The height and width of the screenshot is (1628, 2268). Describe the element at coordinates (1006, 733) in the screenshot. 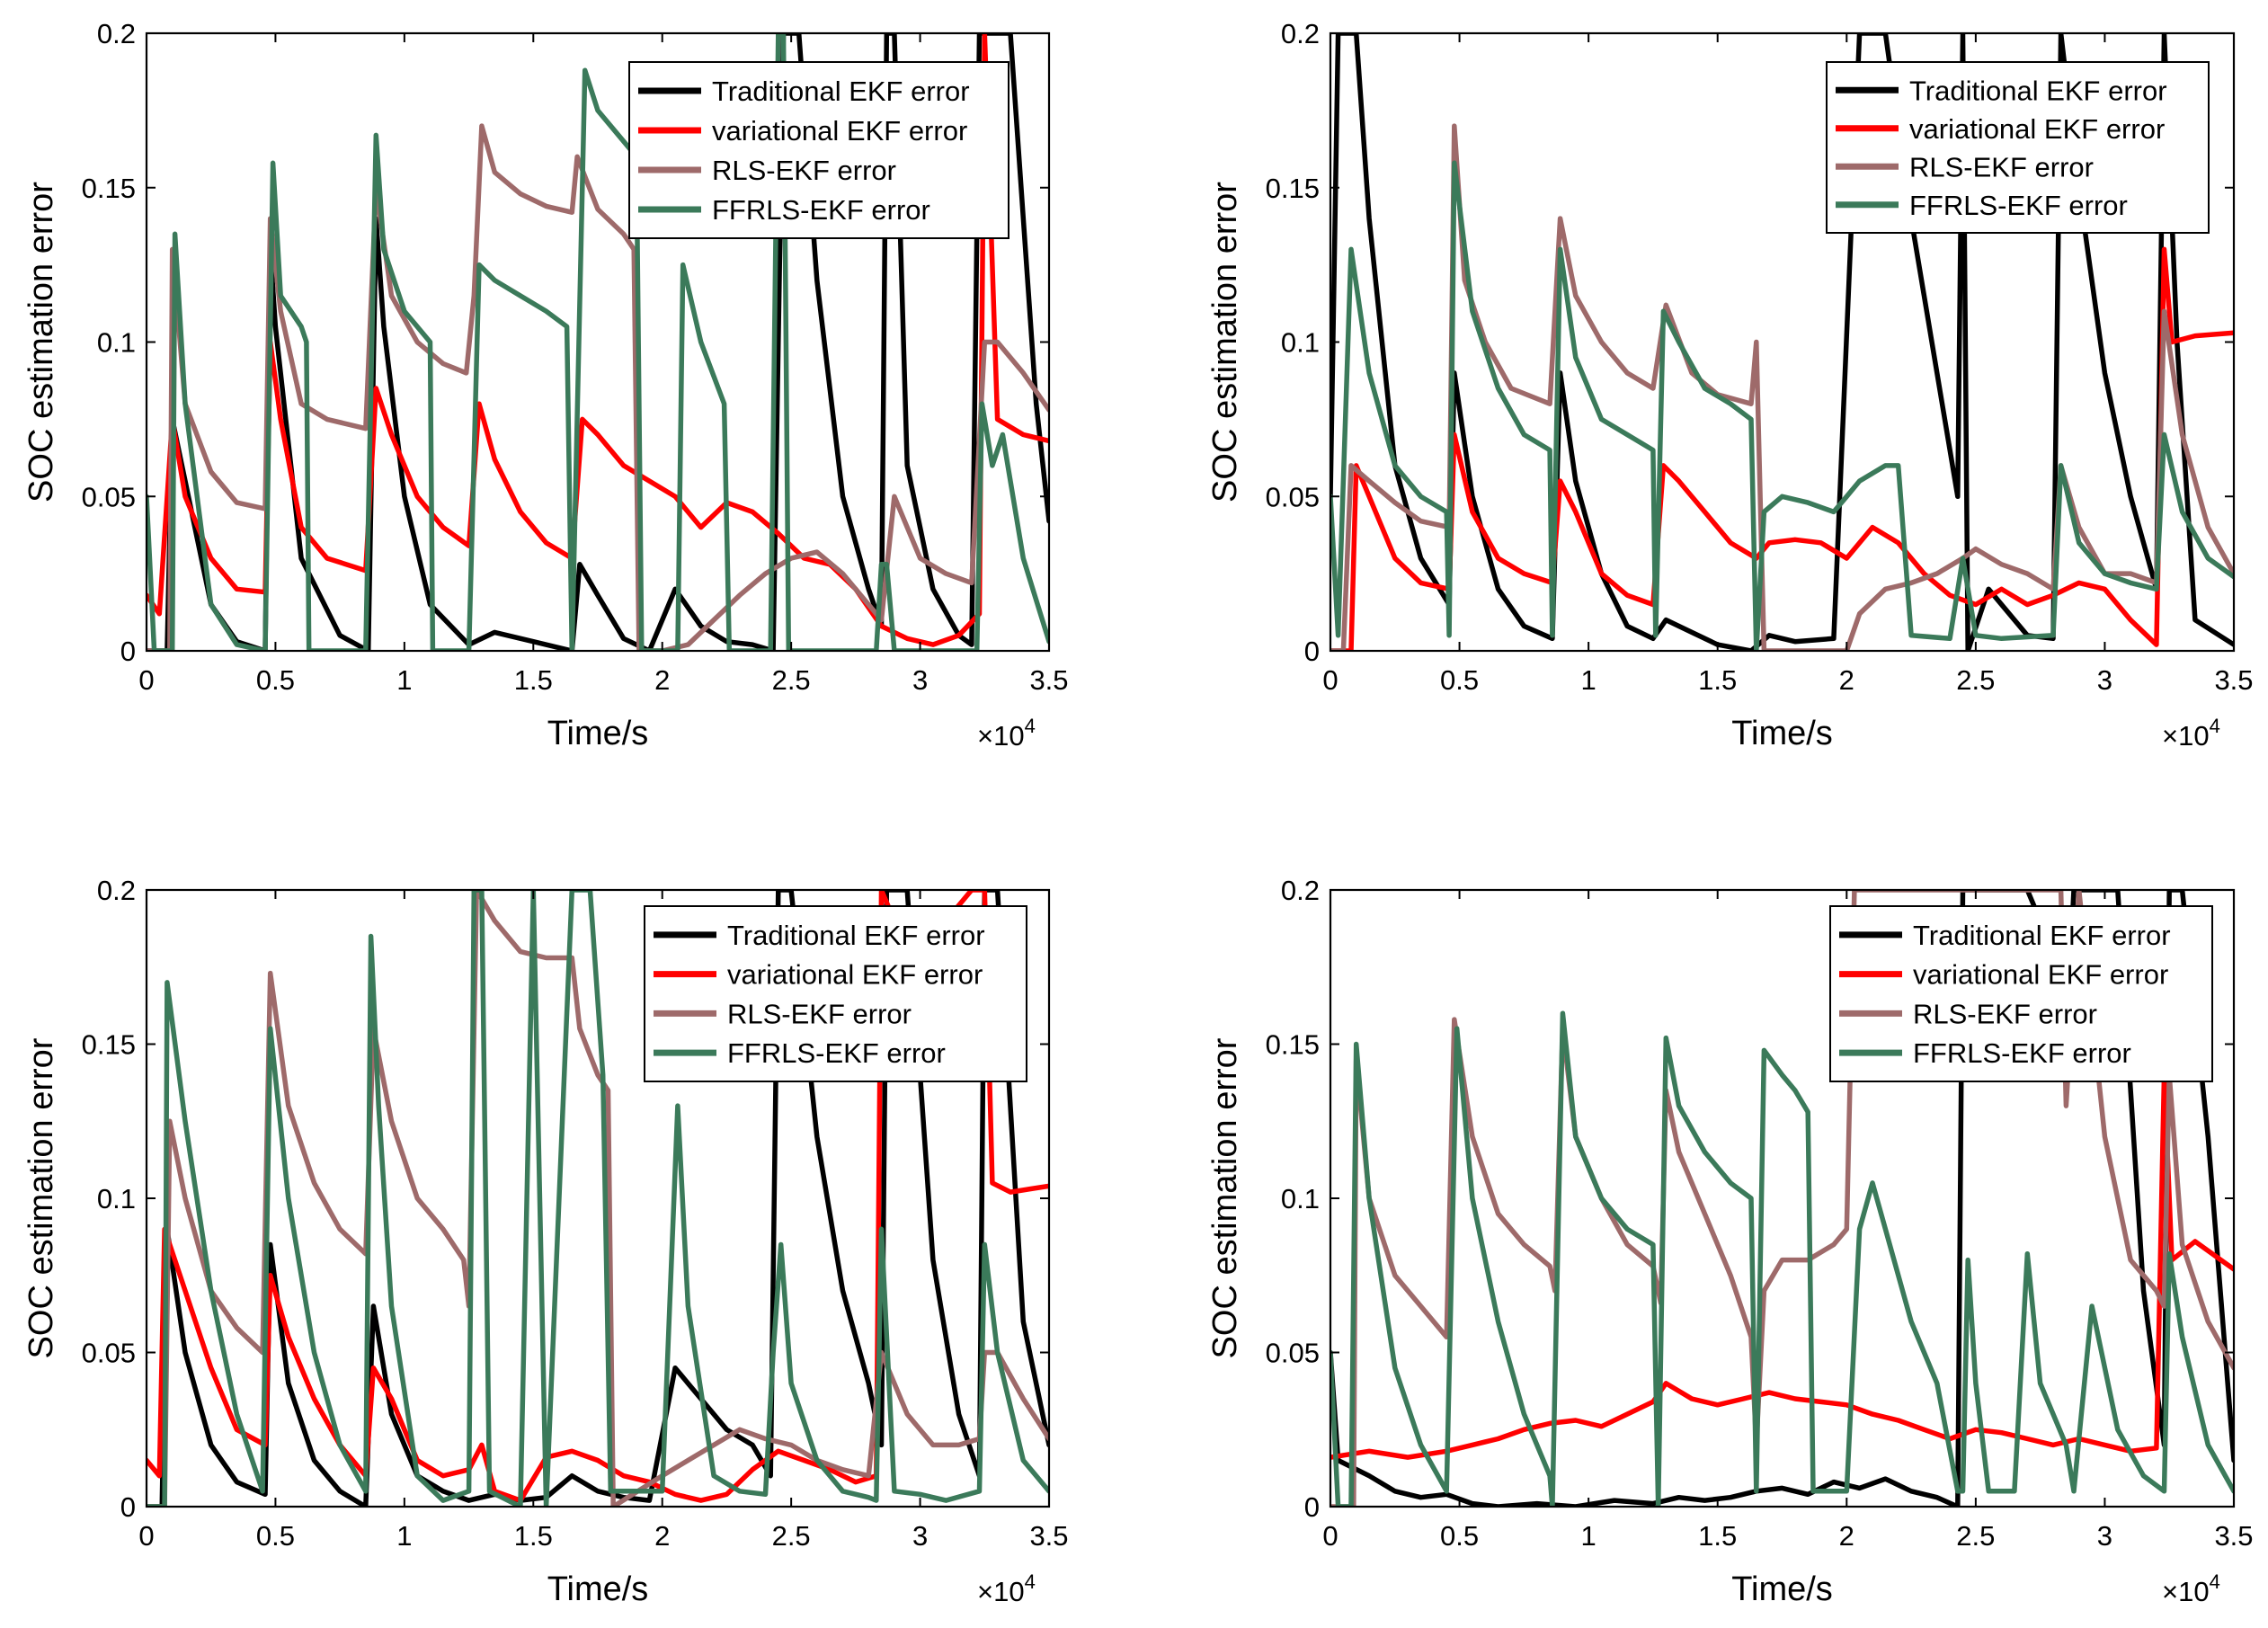

I see `x-exponent-top-left: ×10⁴` at that location.